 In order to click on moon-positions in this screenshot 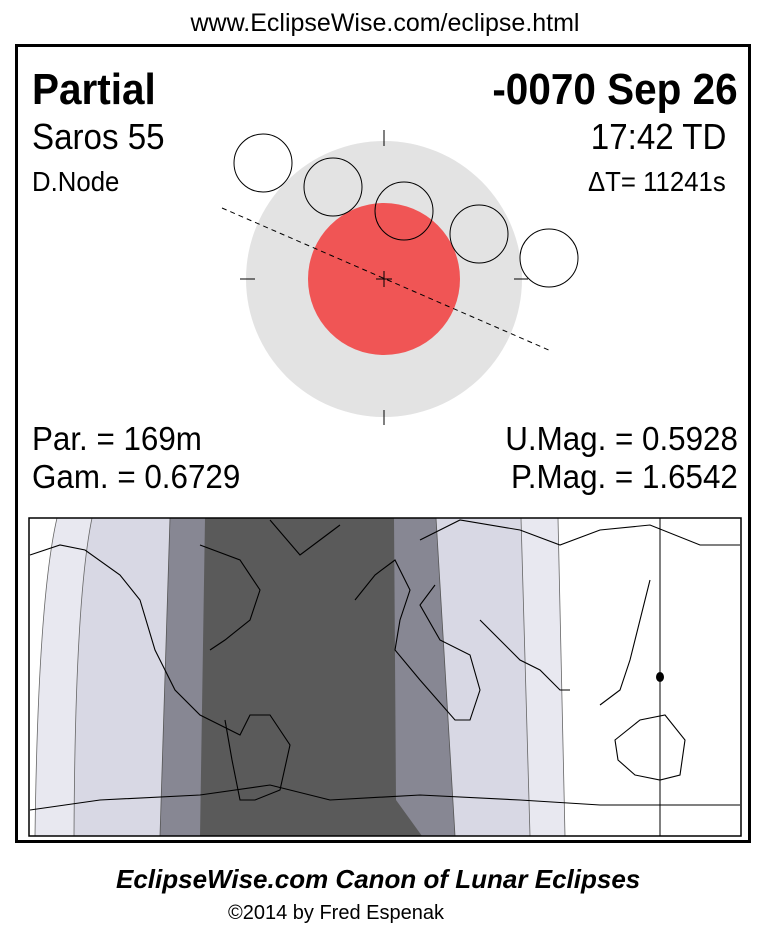, I will do `click(406, 210)`.